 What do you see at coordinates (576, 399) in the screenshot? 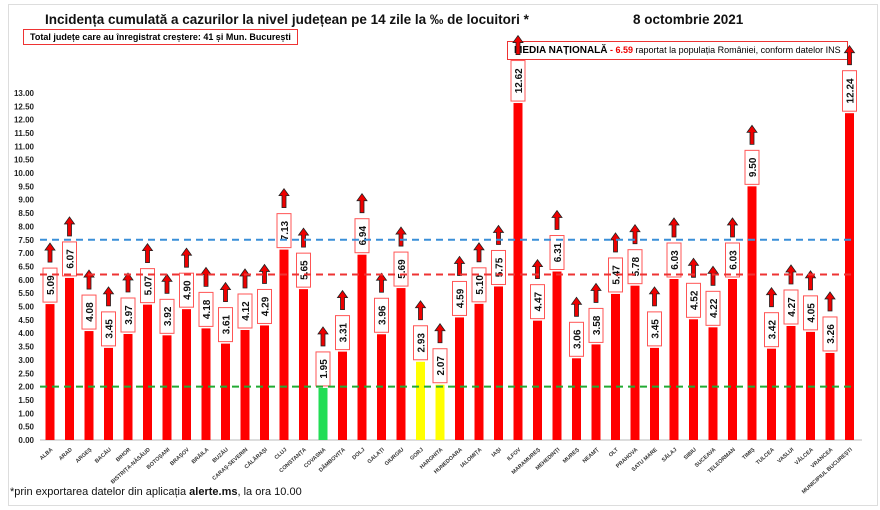
I see `bar-mureș` at bounding box center [576, 399].